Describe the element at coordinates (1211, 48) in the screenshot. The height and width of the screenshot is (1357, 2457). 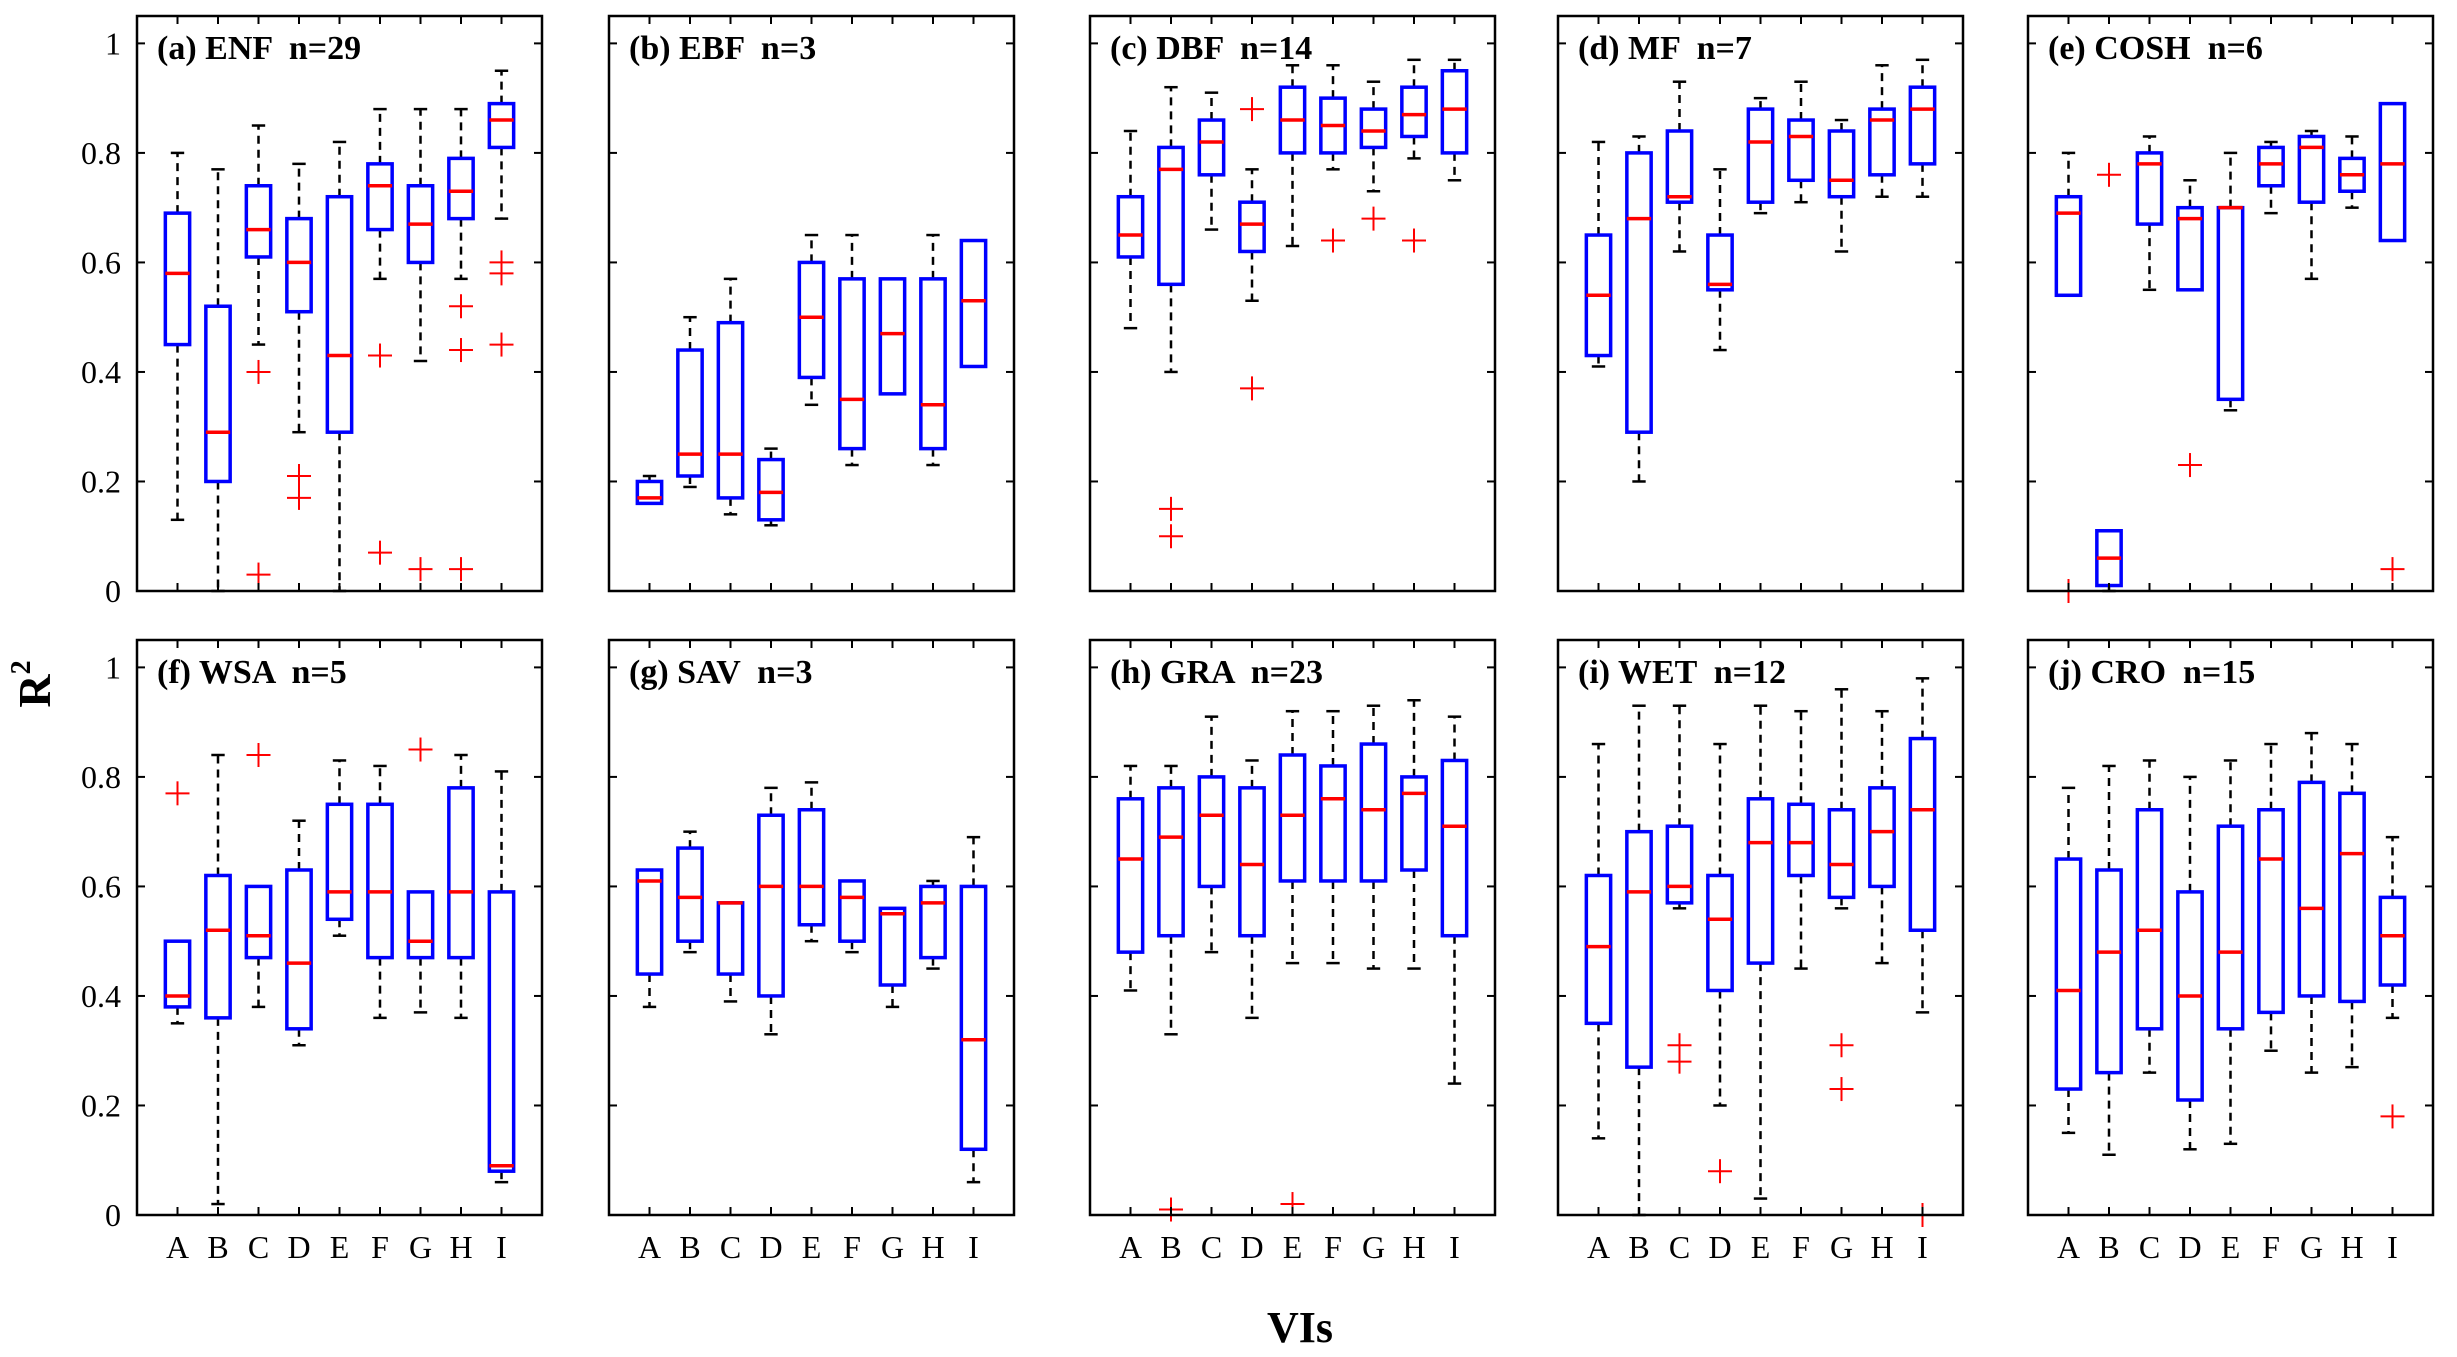
I see `panel-title: (c) DBF n=14` at that location.